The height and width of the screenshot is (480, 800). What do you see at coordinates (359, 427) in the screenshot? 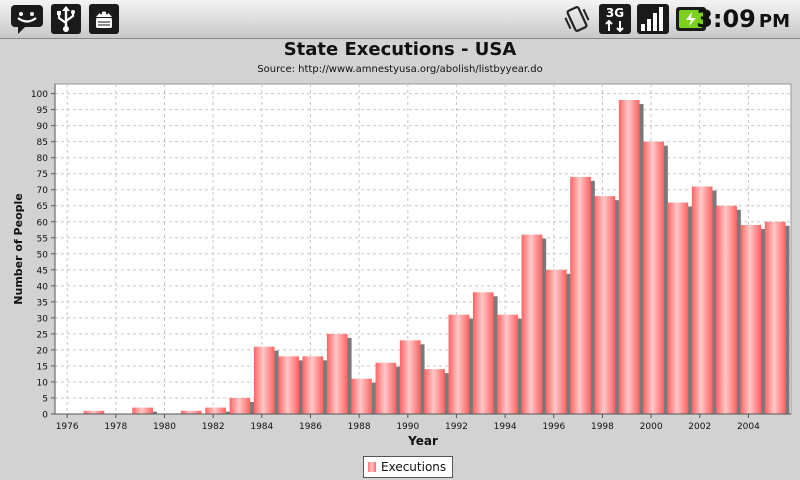
I see `x-tick-label: 1988` at bounding box center [359, 427].